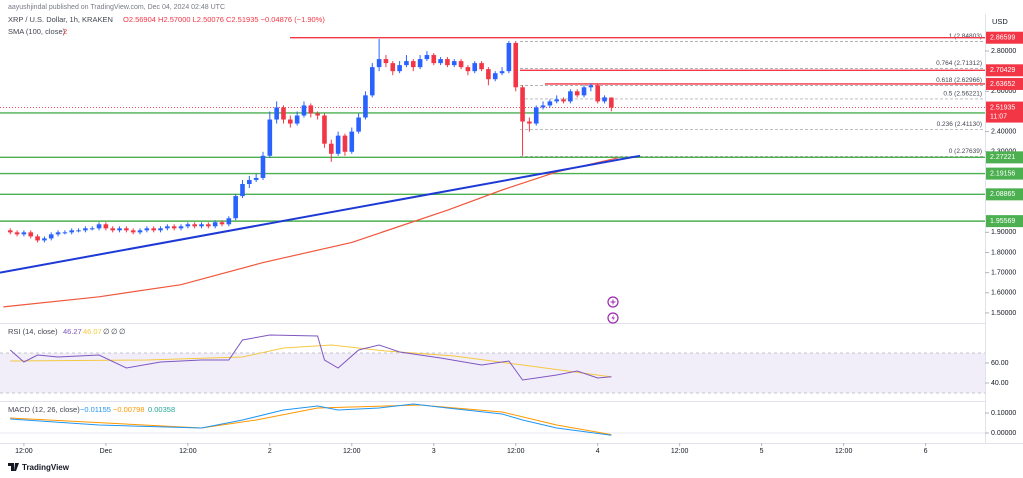 The height and width of the screenshot is (478, 1023). Describe the element at coordinates (959, 63) in the screenshot. I see `fib-label: 0.764 (2.71312)` at that location.